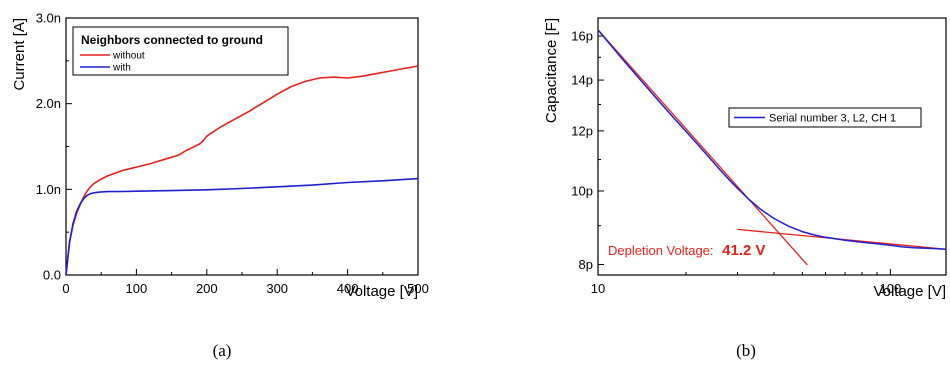 The height and width of the screenshot is (375, 950). I want to click on chart-b-x-tick-label: 10, so click(598, 288).